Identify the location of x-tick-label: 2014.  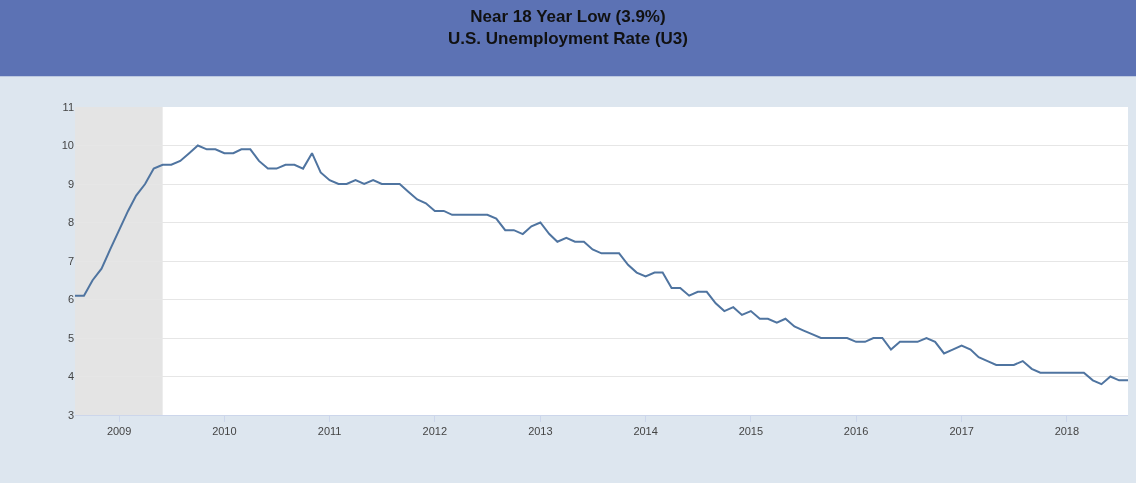
(645, 431).